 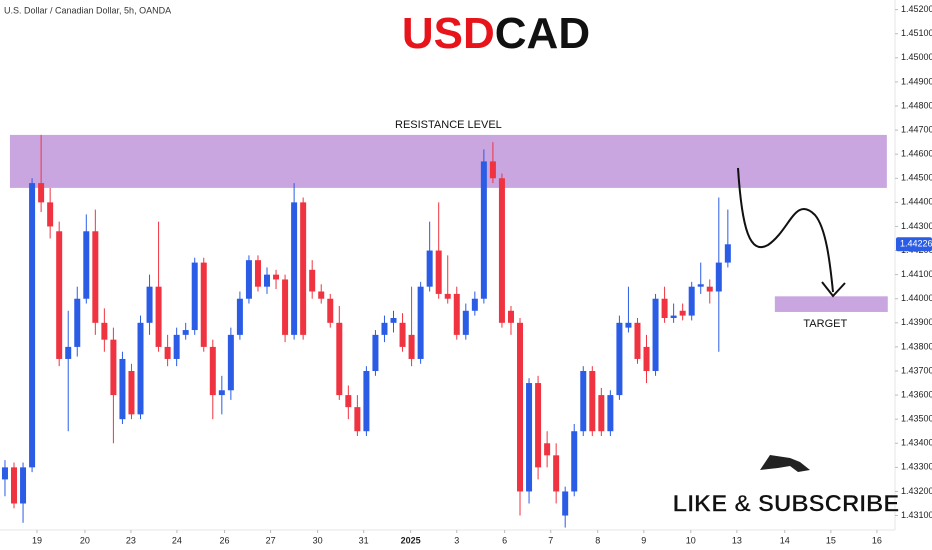 What do you see at coordinates (916, 274) in the screenshot?
I see `y-tick-label: 1.44100` at bounding box center [916, 274].